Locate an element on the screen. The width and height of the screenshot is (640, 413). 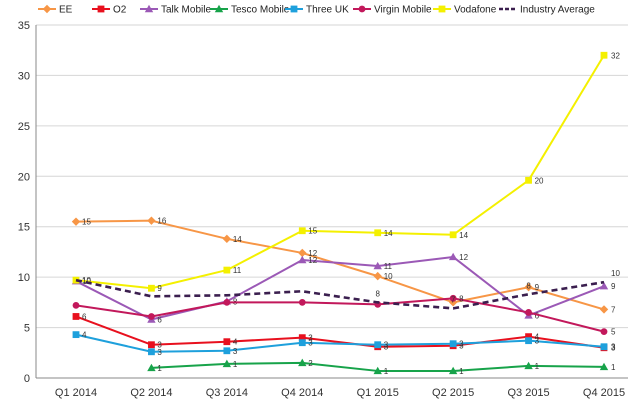
y-tick-label: 0 is located at coordinates (27, 379).